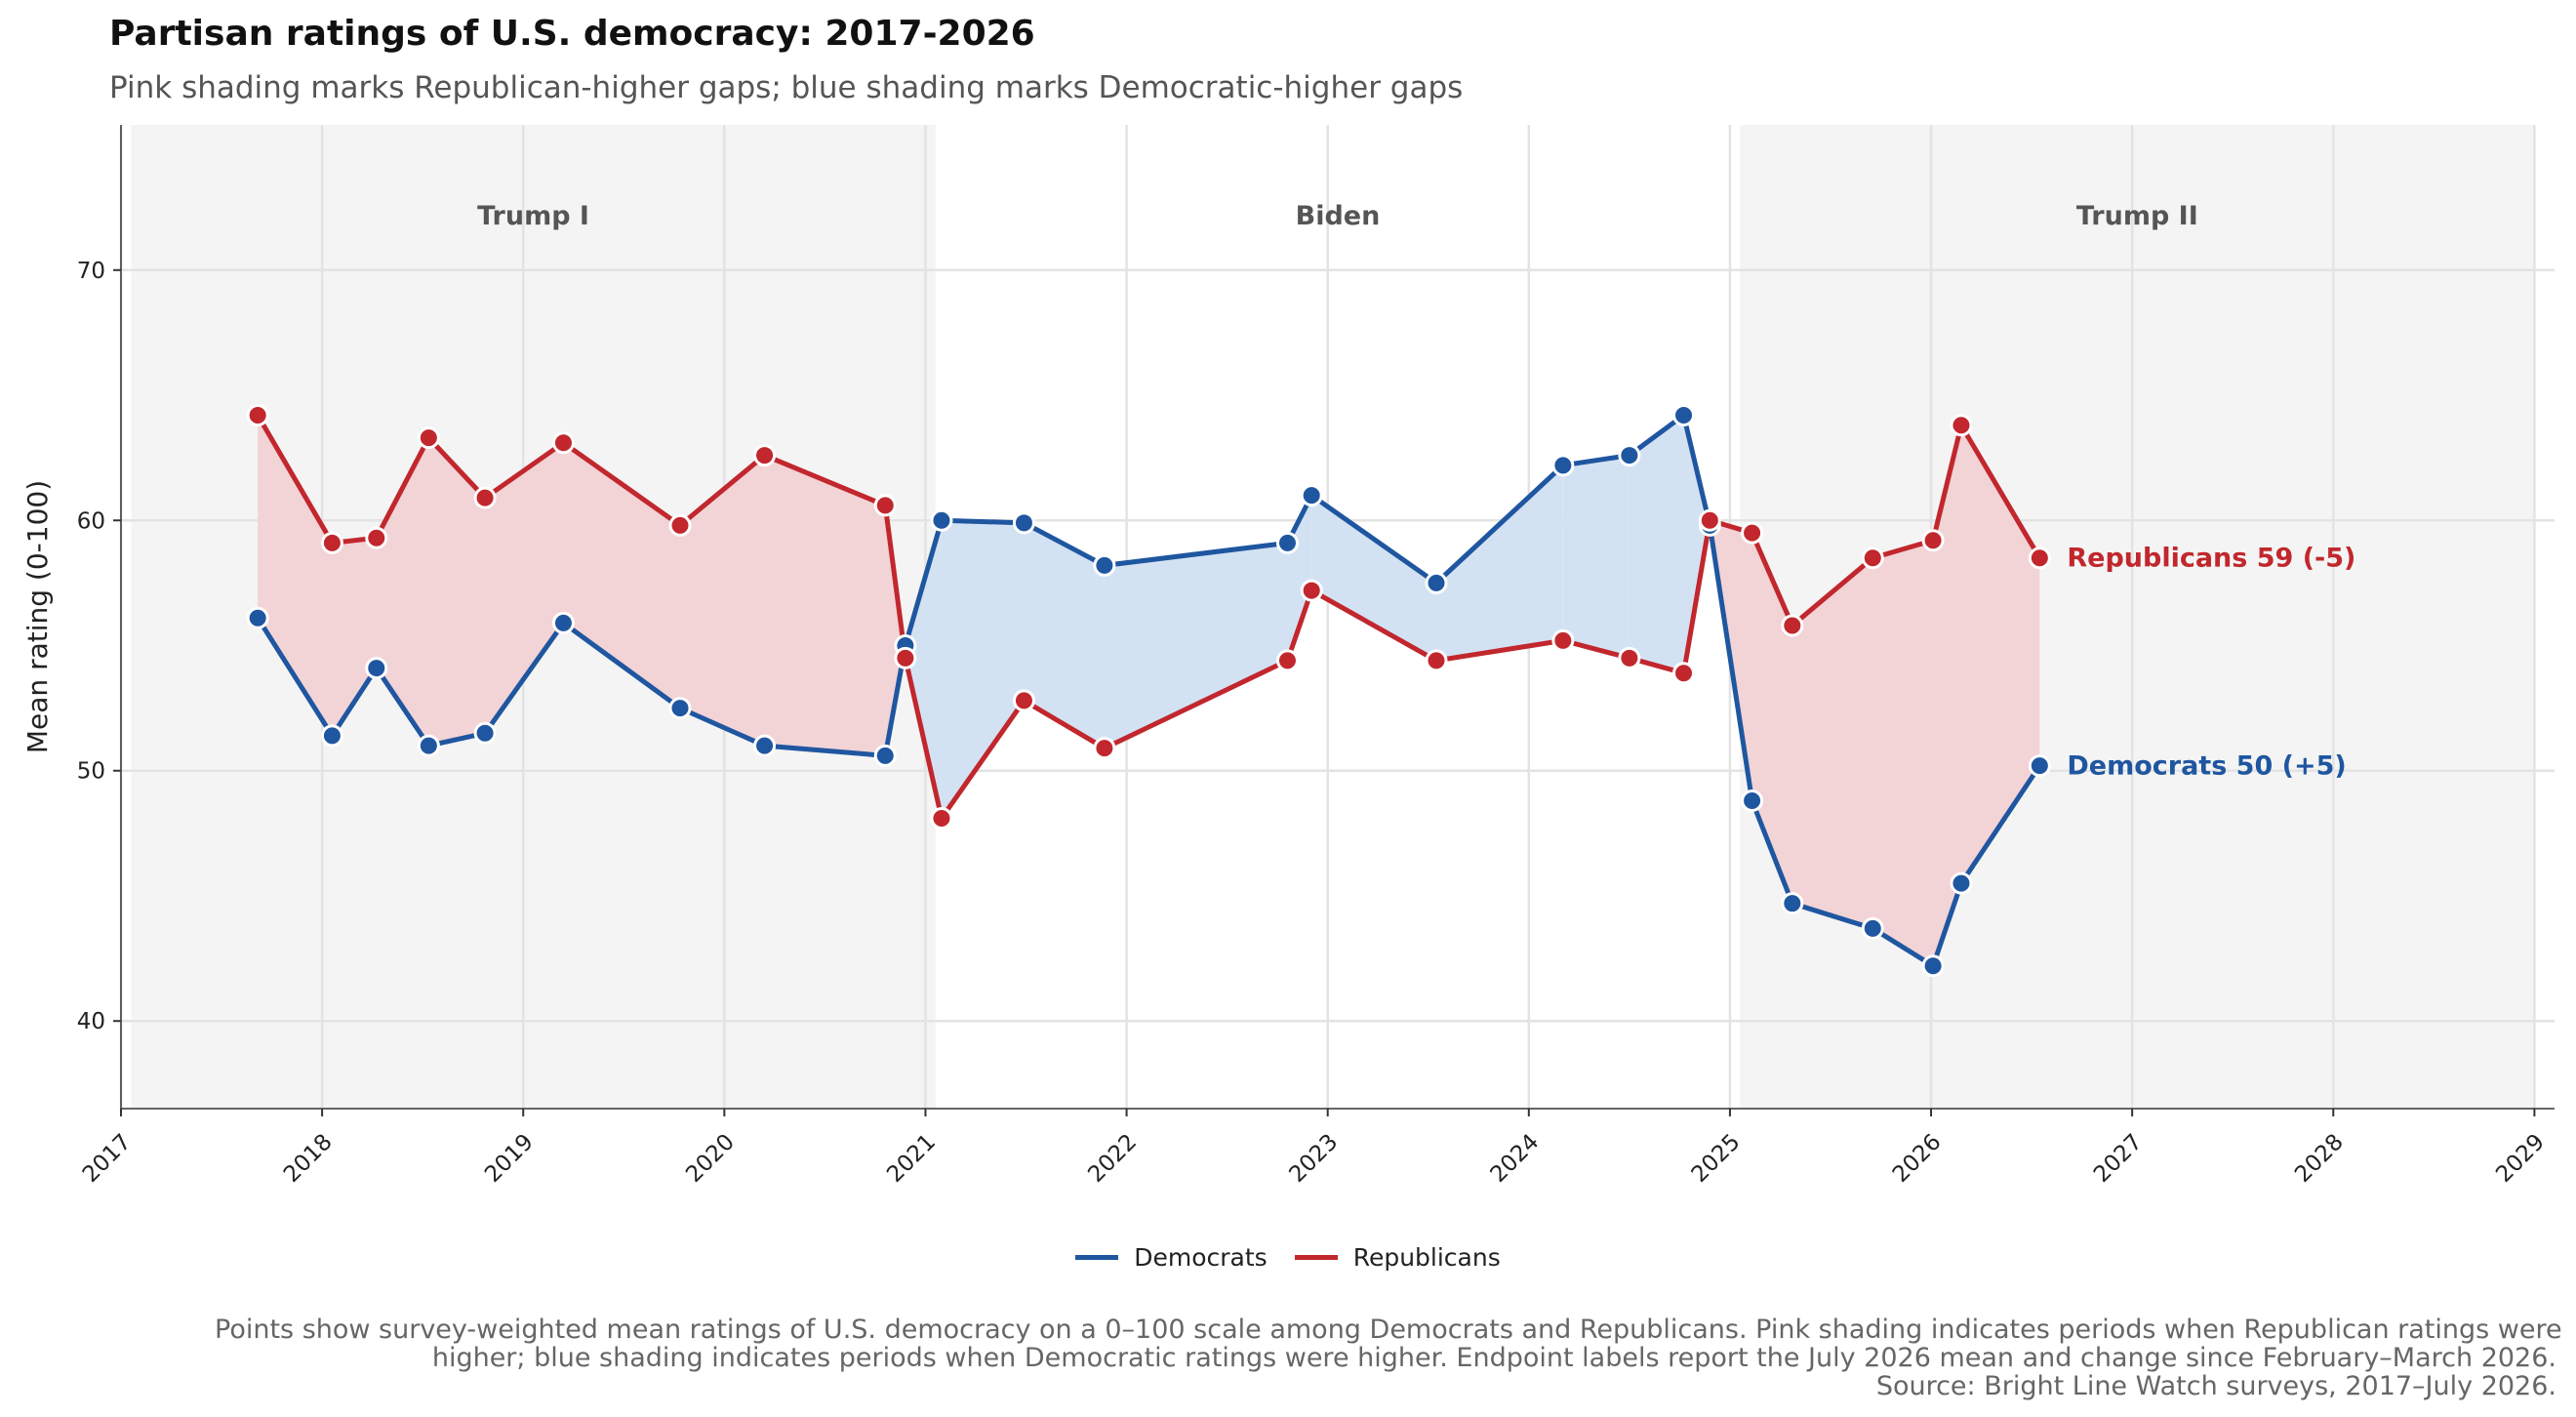 The image size is (2576, 1417). Describe the element at coordinates (1112, 1158) in the screenshot. I see `x-tick-label: 2022` at that location.